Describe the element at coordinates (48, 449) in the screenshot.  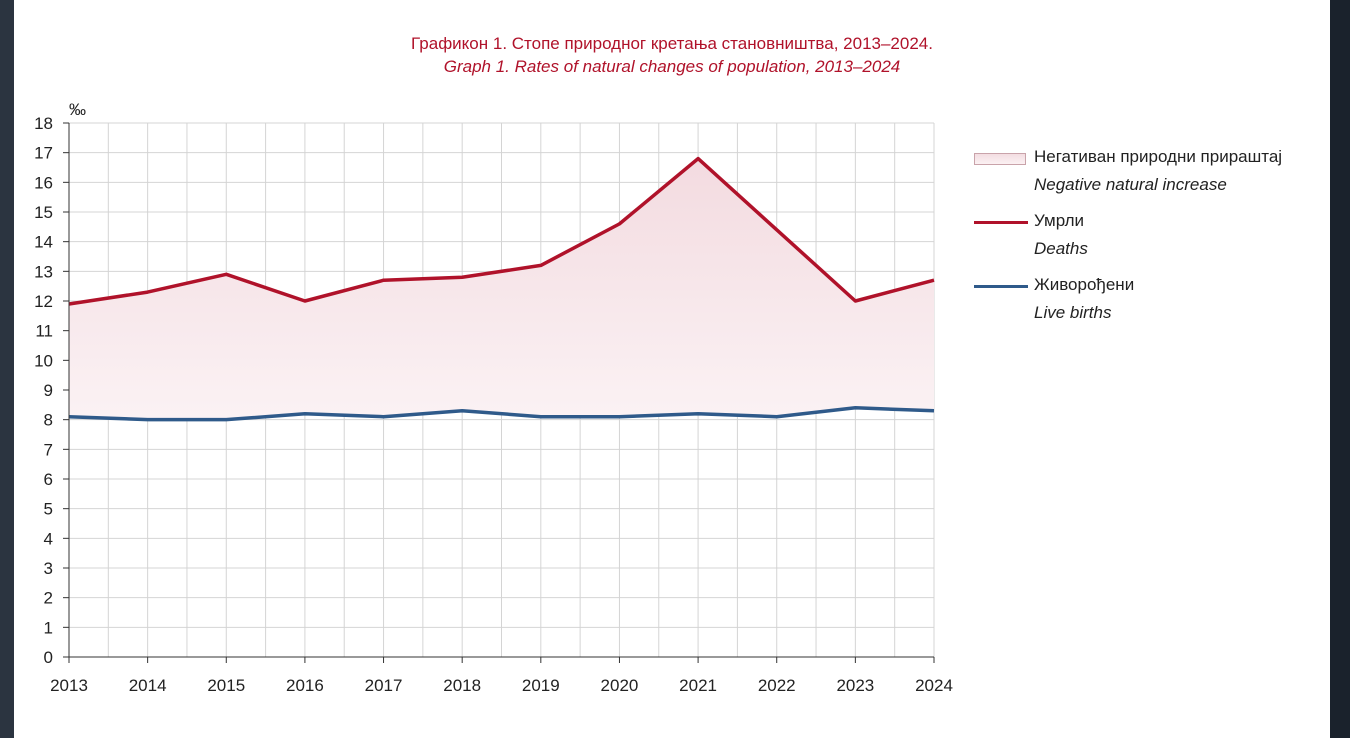
I see `y-tick-label: 7` at that location.